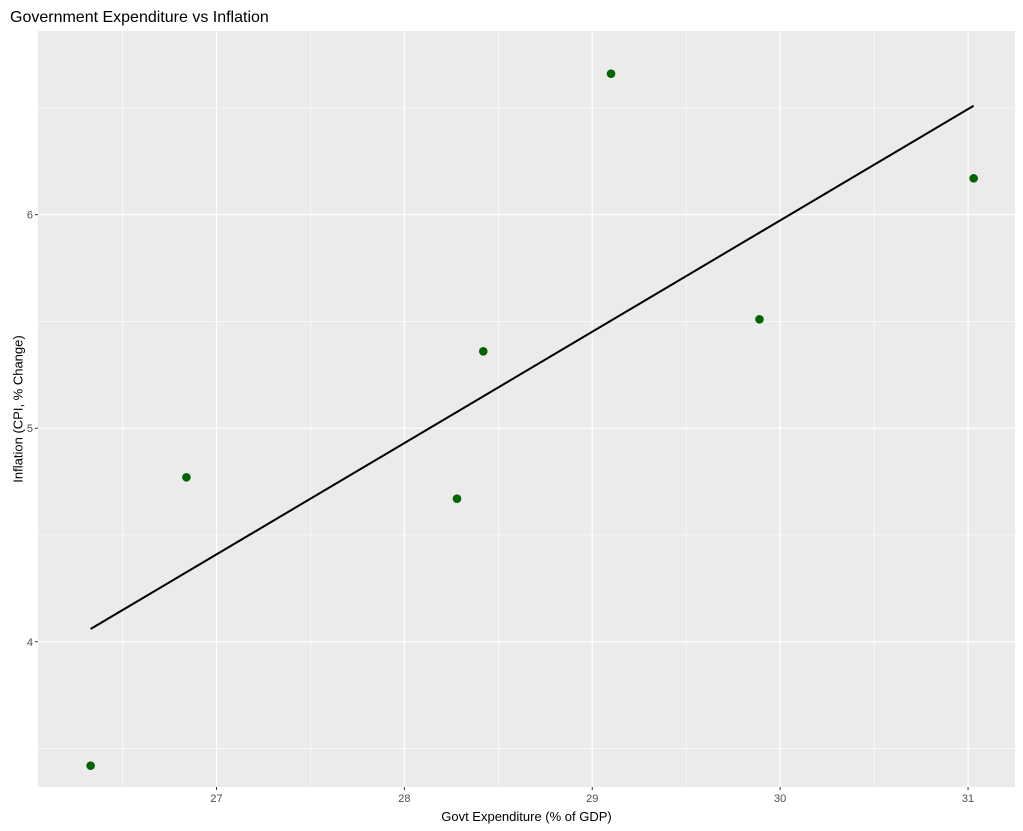 This screenshot has height=831, width=1023. Describe the element at coordinates (526, 816) in the screenshot. I see `x-axis-title: Govt Expenditure (% of GDP)` at that location.